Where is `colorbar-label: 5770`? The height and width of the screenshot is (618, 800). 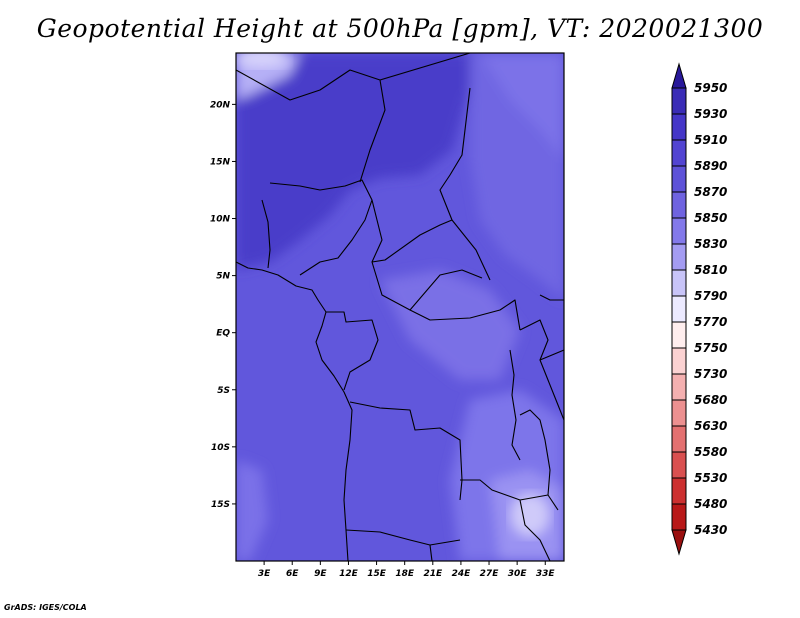
colorbar-label: 5770 is located at coordinates (710, 322).